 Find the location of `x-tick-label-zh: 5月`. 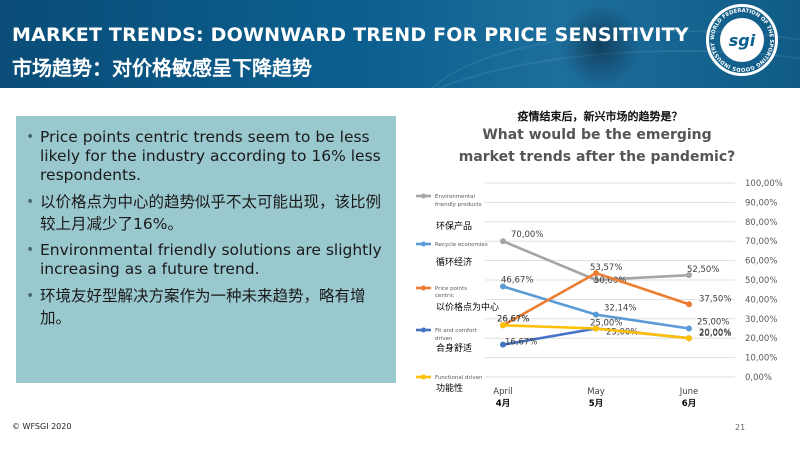

x-tick-label-zh: 5月 is located at coordinates (596, 404).